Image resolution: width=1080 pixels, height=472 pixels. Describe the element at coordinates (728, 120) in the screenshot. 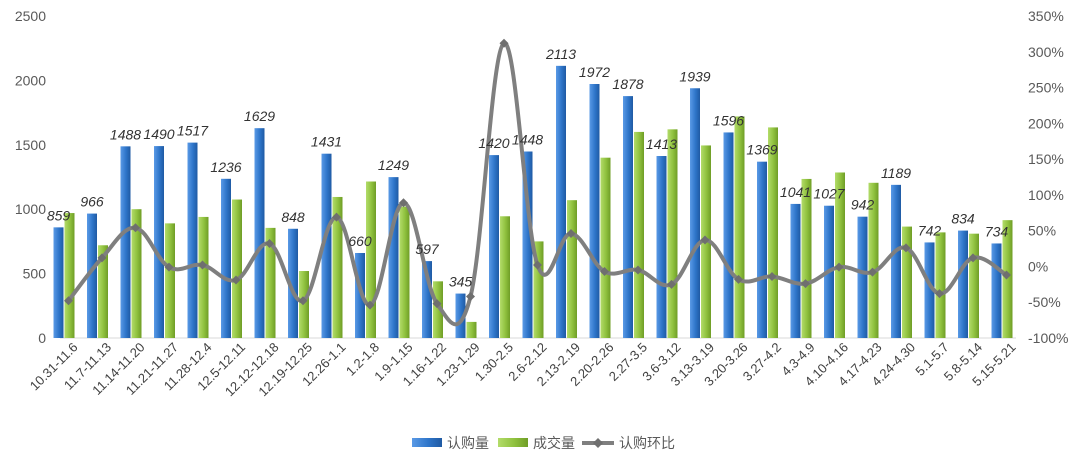

I see `data-label-subscription: 1596` at that location.